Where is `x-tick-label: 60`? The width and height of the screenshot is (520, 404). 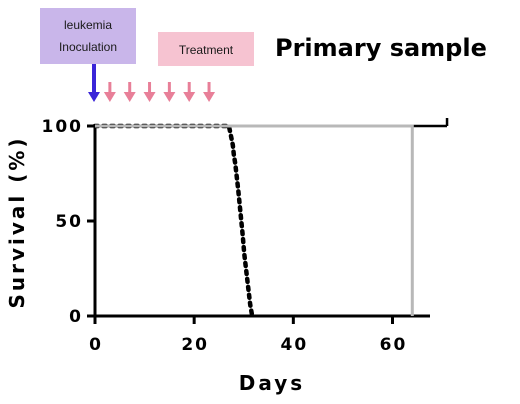 x-tick-label: 60 is located at coordinates (394, 345).